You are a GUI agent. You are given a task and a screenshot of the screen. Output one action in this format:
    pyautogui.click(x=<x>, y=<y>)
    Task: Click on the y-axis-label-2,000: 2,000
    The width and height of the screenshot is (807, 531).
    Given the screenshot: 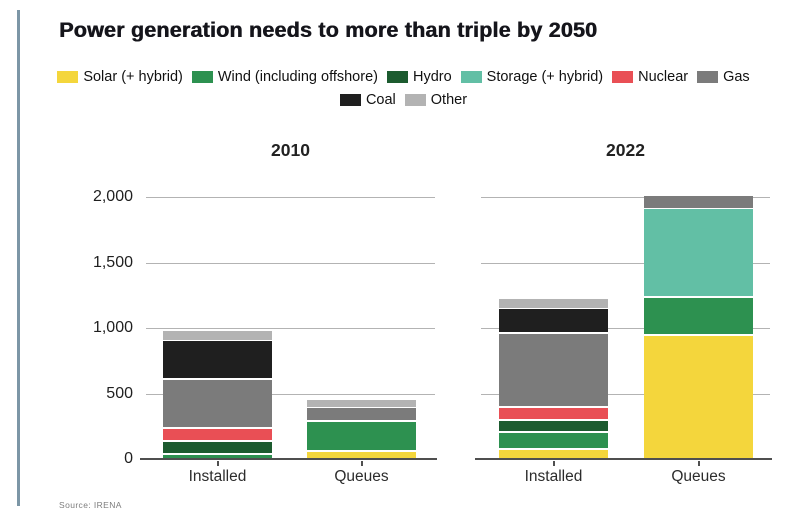 What is the action you would take?
    pyautogui.click(x=112, y=196)
    